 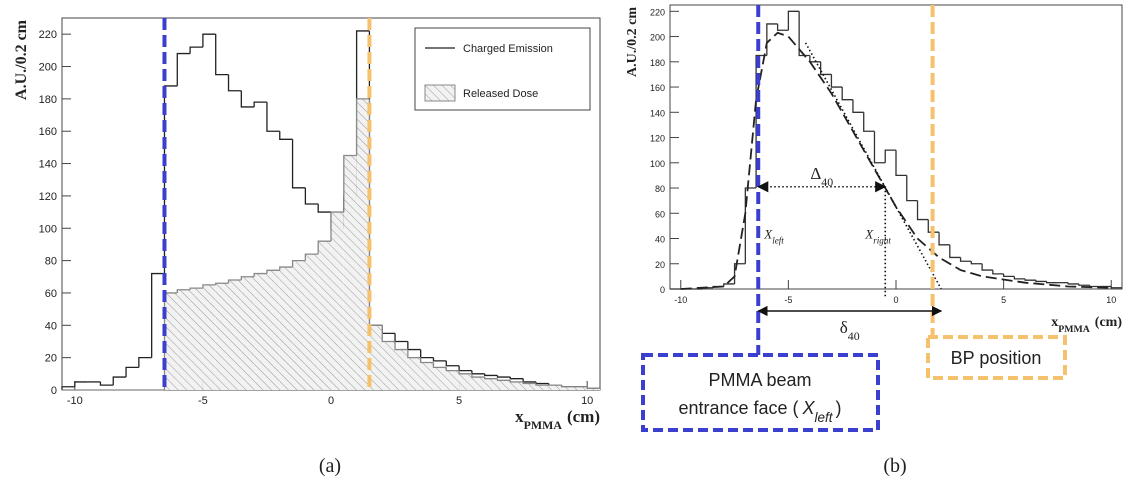 What do you see at coordinates (680, 300) in the screenshot?
I see `x-tick-label: -10` at bounding box center [680, 300].